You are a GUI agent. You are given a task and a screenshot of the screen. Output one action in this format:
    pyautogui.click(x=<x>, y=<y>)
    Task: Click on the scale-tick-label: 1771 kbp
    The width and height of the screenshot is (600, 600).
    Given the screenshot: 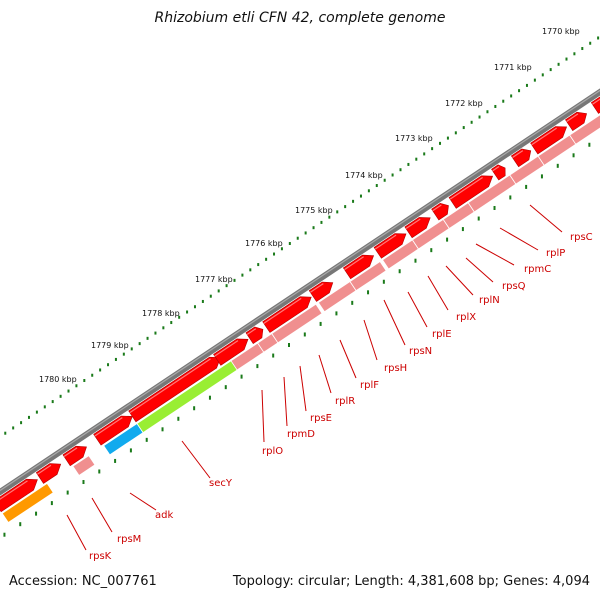 What is the action you would take?
    pyautogui.click(x=513, y=67)
    